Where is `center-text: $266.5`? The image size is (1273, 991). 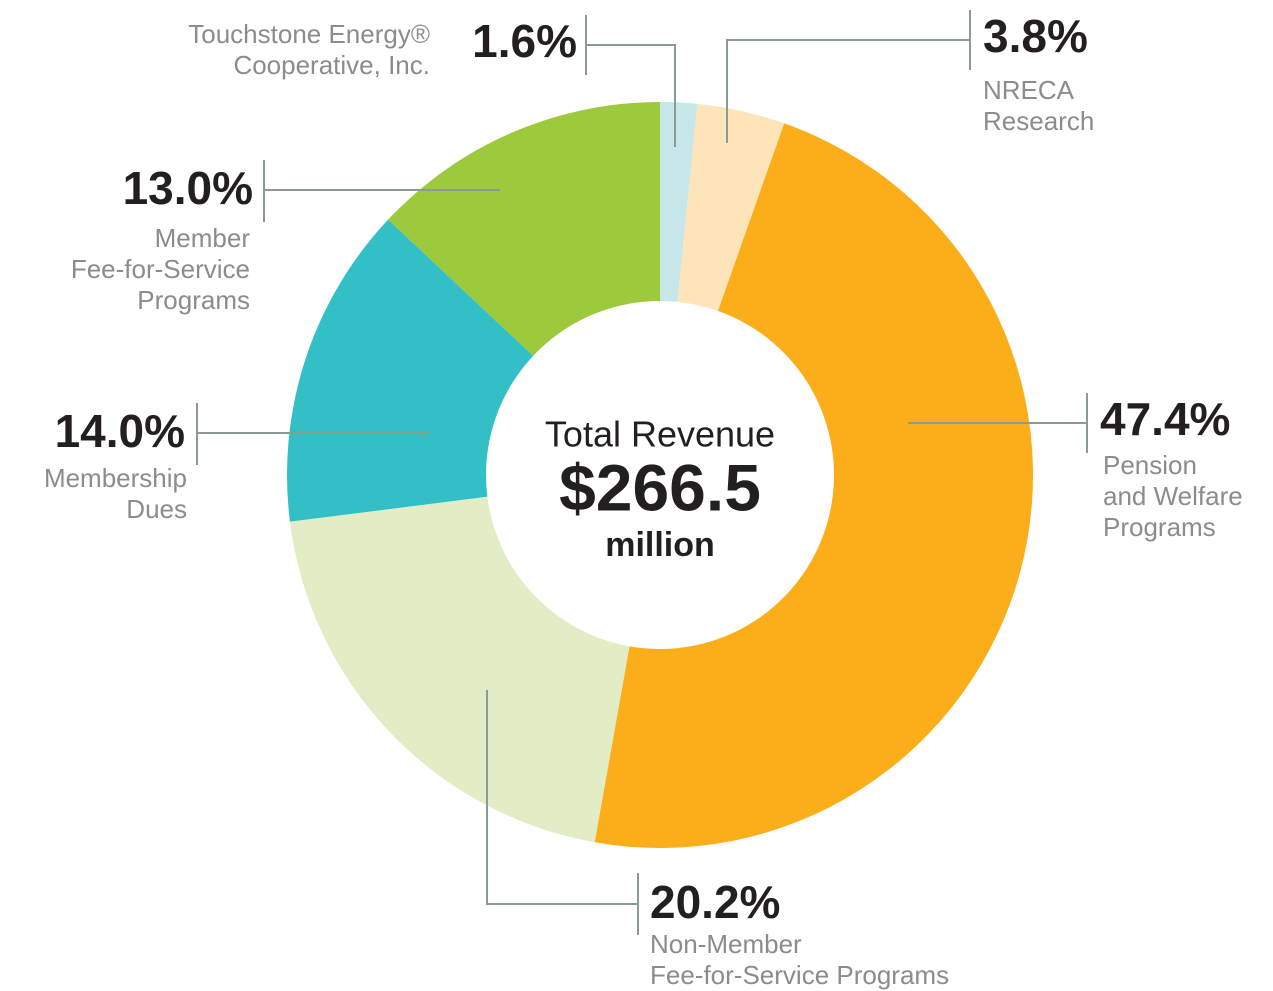 center-text: $266.5 is located at coordinates (660, 487).